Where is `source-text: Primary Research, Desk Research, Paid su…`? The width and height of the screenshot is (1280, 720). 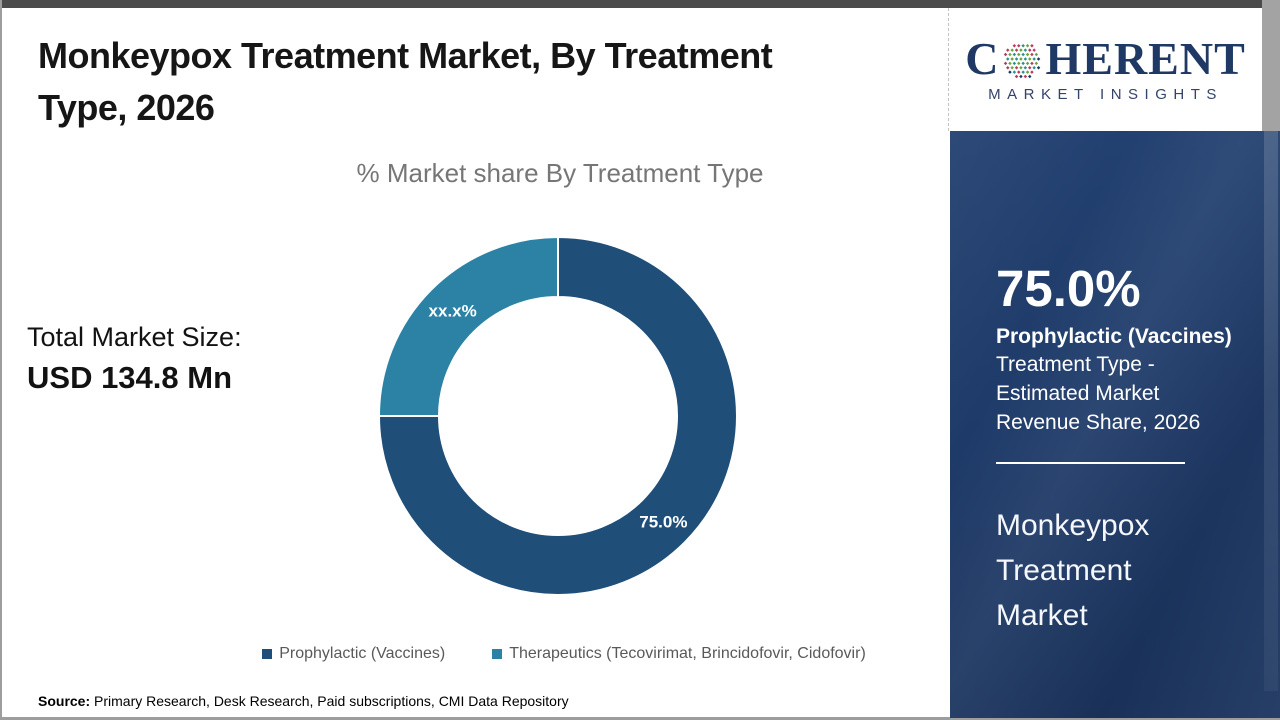 source-text: Primary Research, Desk Research, Paid su… is located at coordinates (329, 701).